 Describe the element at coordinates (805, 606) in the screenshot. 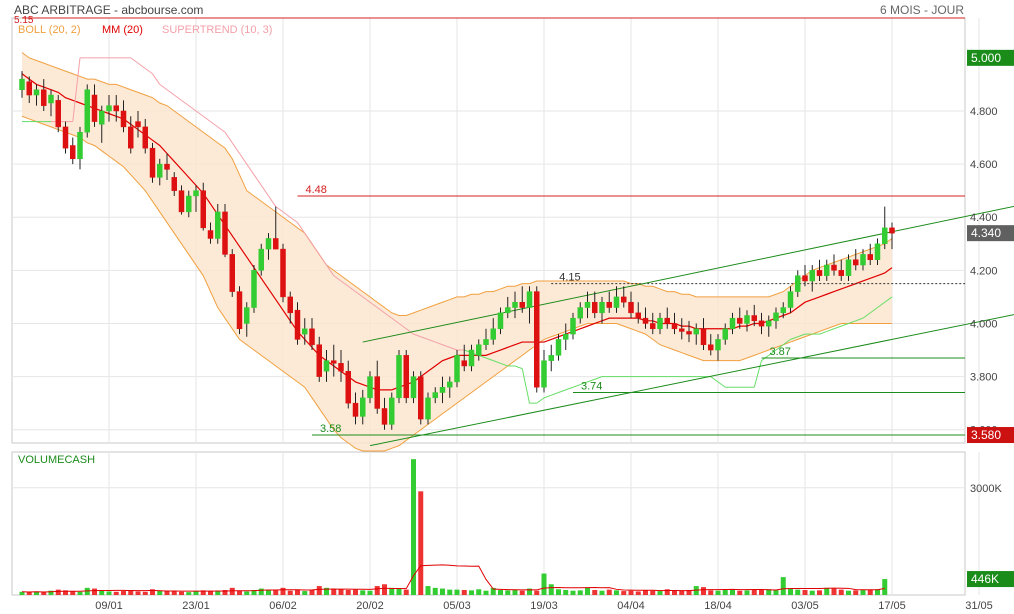

I see `x-tick-label: 03/05` at that location.